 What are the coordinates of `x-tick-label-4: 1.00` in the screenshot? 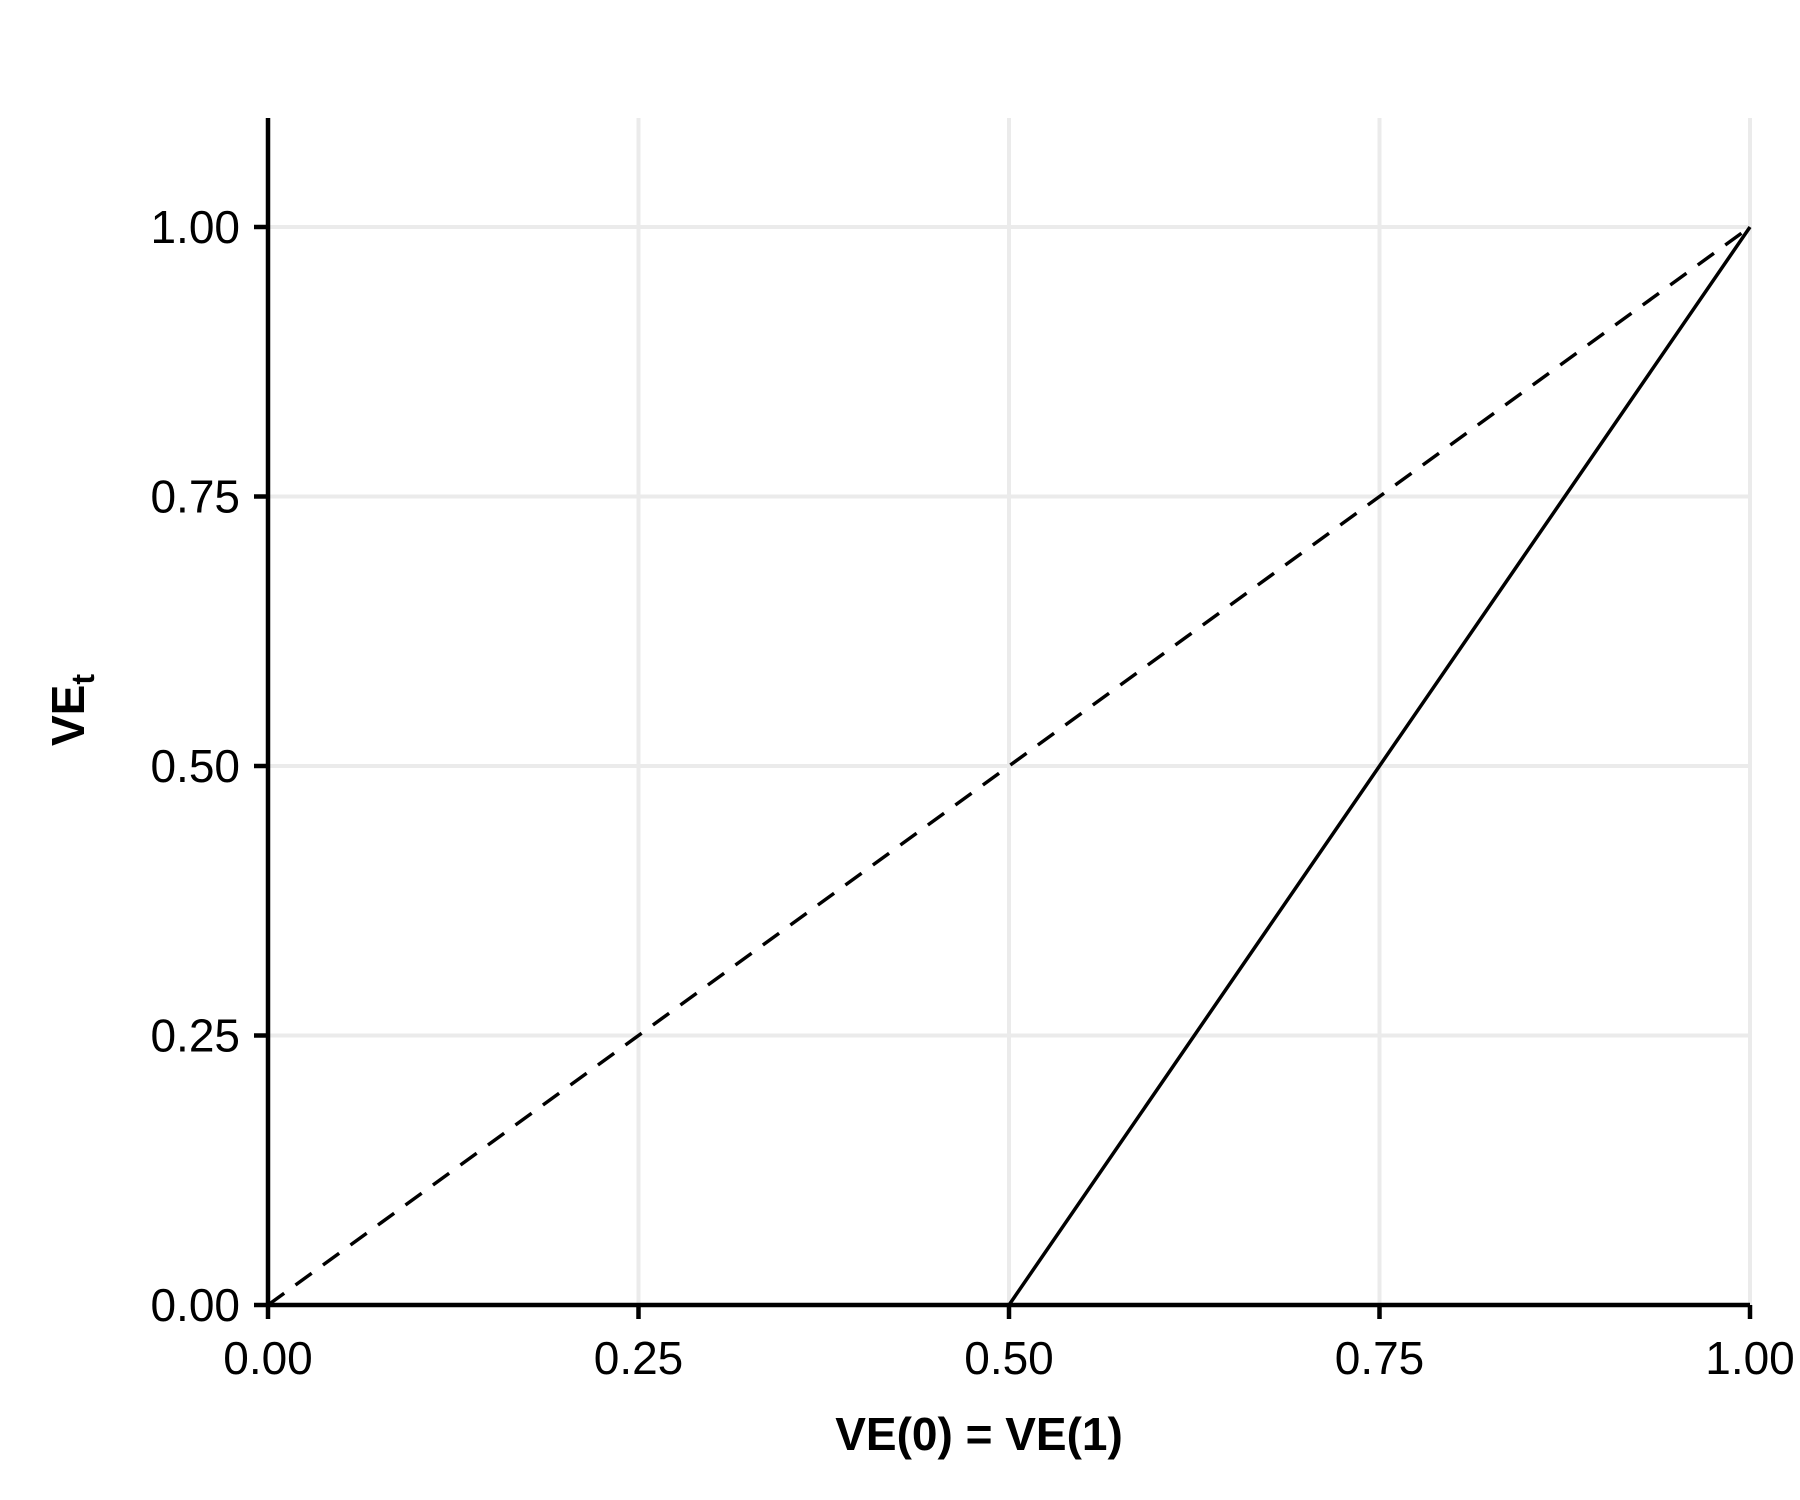 It's located at (1750, 1358).